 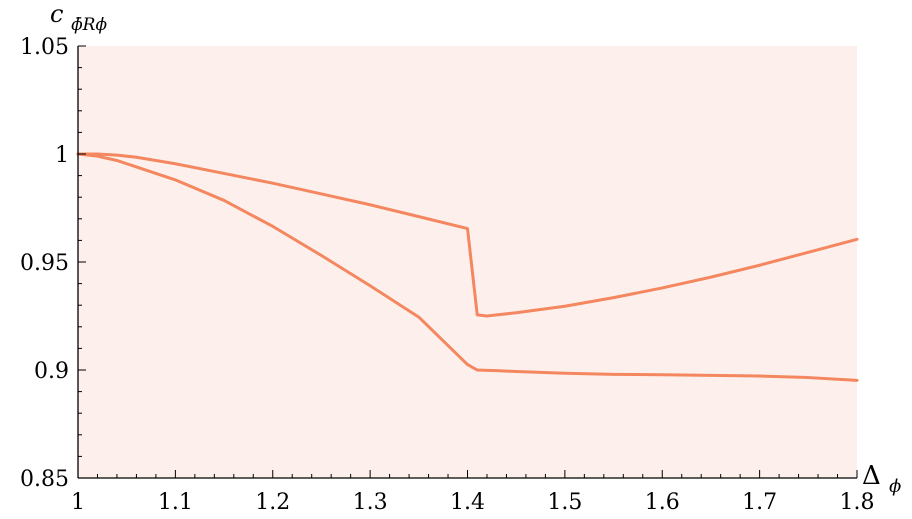 I want to click on y-tick-label: 1.05, so click(x=44, y=47).